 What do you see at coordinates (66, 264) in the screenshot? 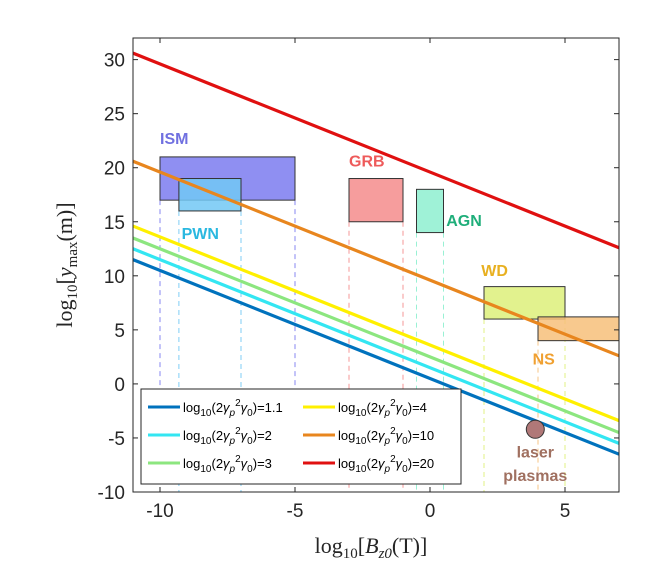
I see `y-axis-title: log10[ymax(m)]` at bounding box center [66, 264].